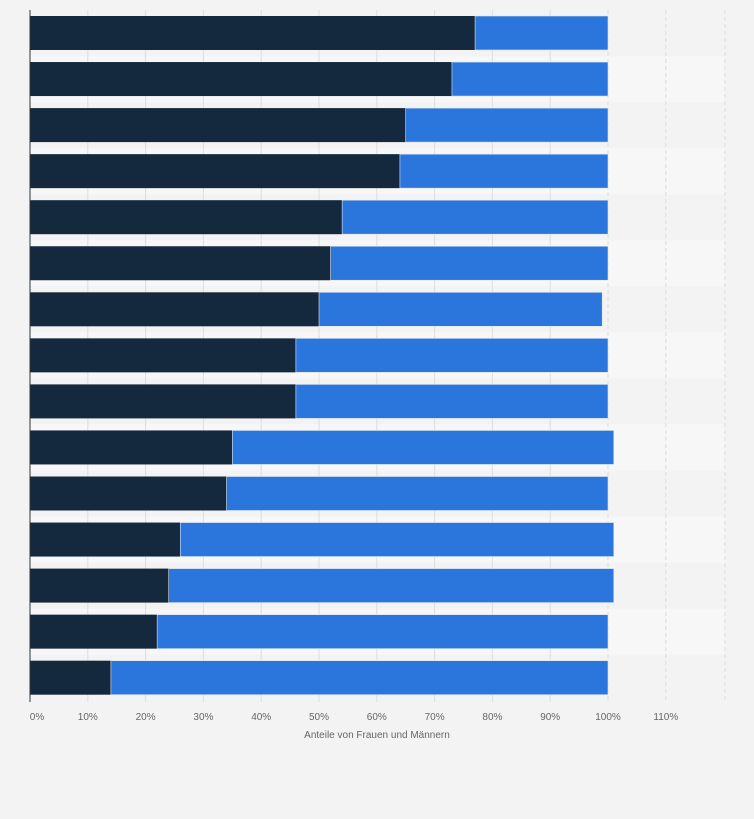  What do you see at coordinates (492, 717) in the screenshot?
I see `x-tick-label: 80%` at bounding box center [492, 717].